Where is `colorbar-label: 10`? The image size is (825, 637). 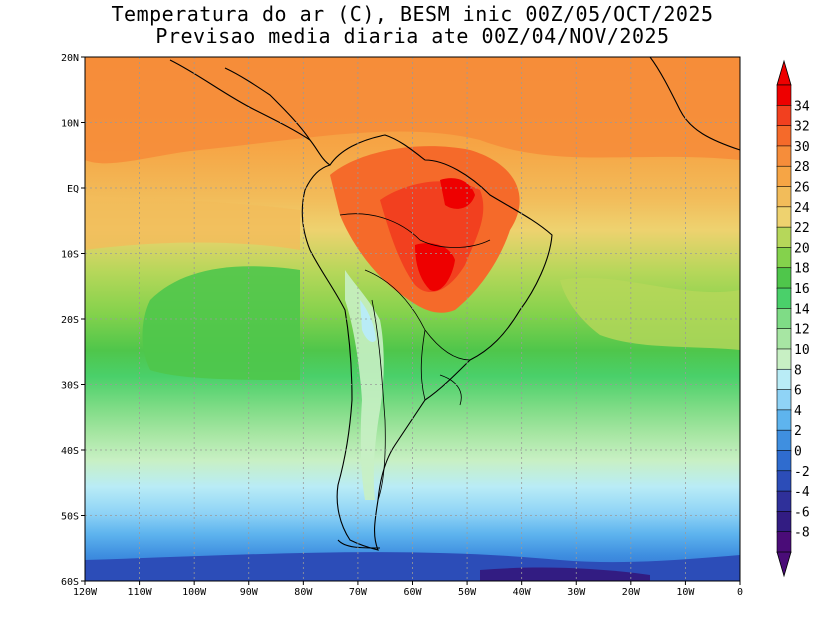
colorbar-label: 10 is located at coordinates (802, 350).